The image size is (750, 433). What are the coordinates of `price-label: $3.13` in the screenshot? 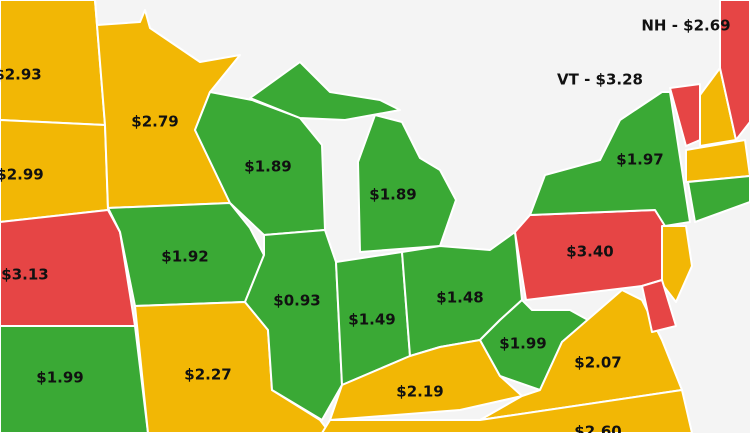 It's located at (24, 275).